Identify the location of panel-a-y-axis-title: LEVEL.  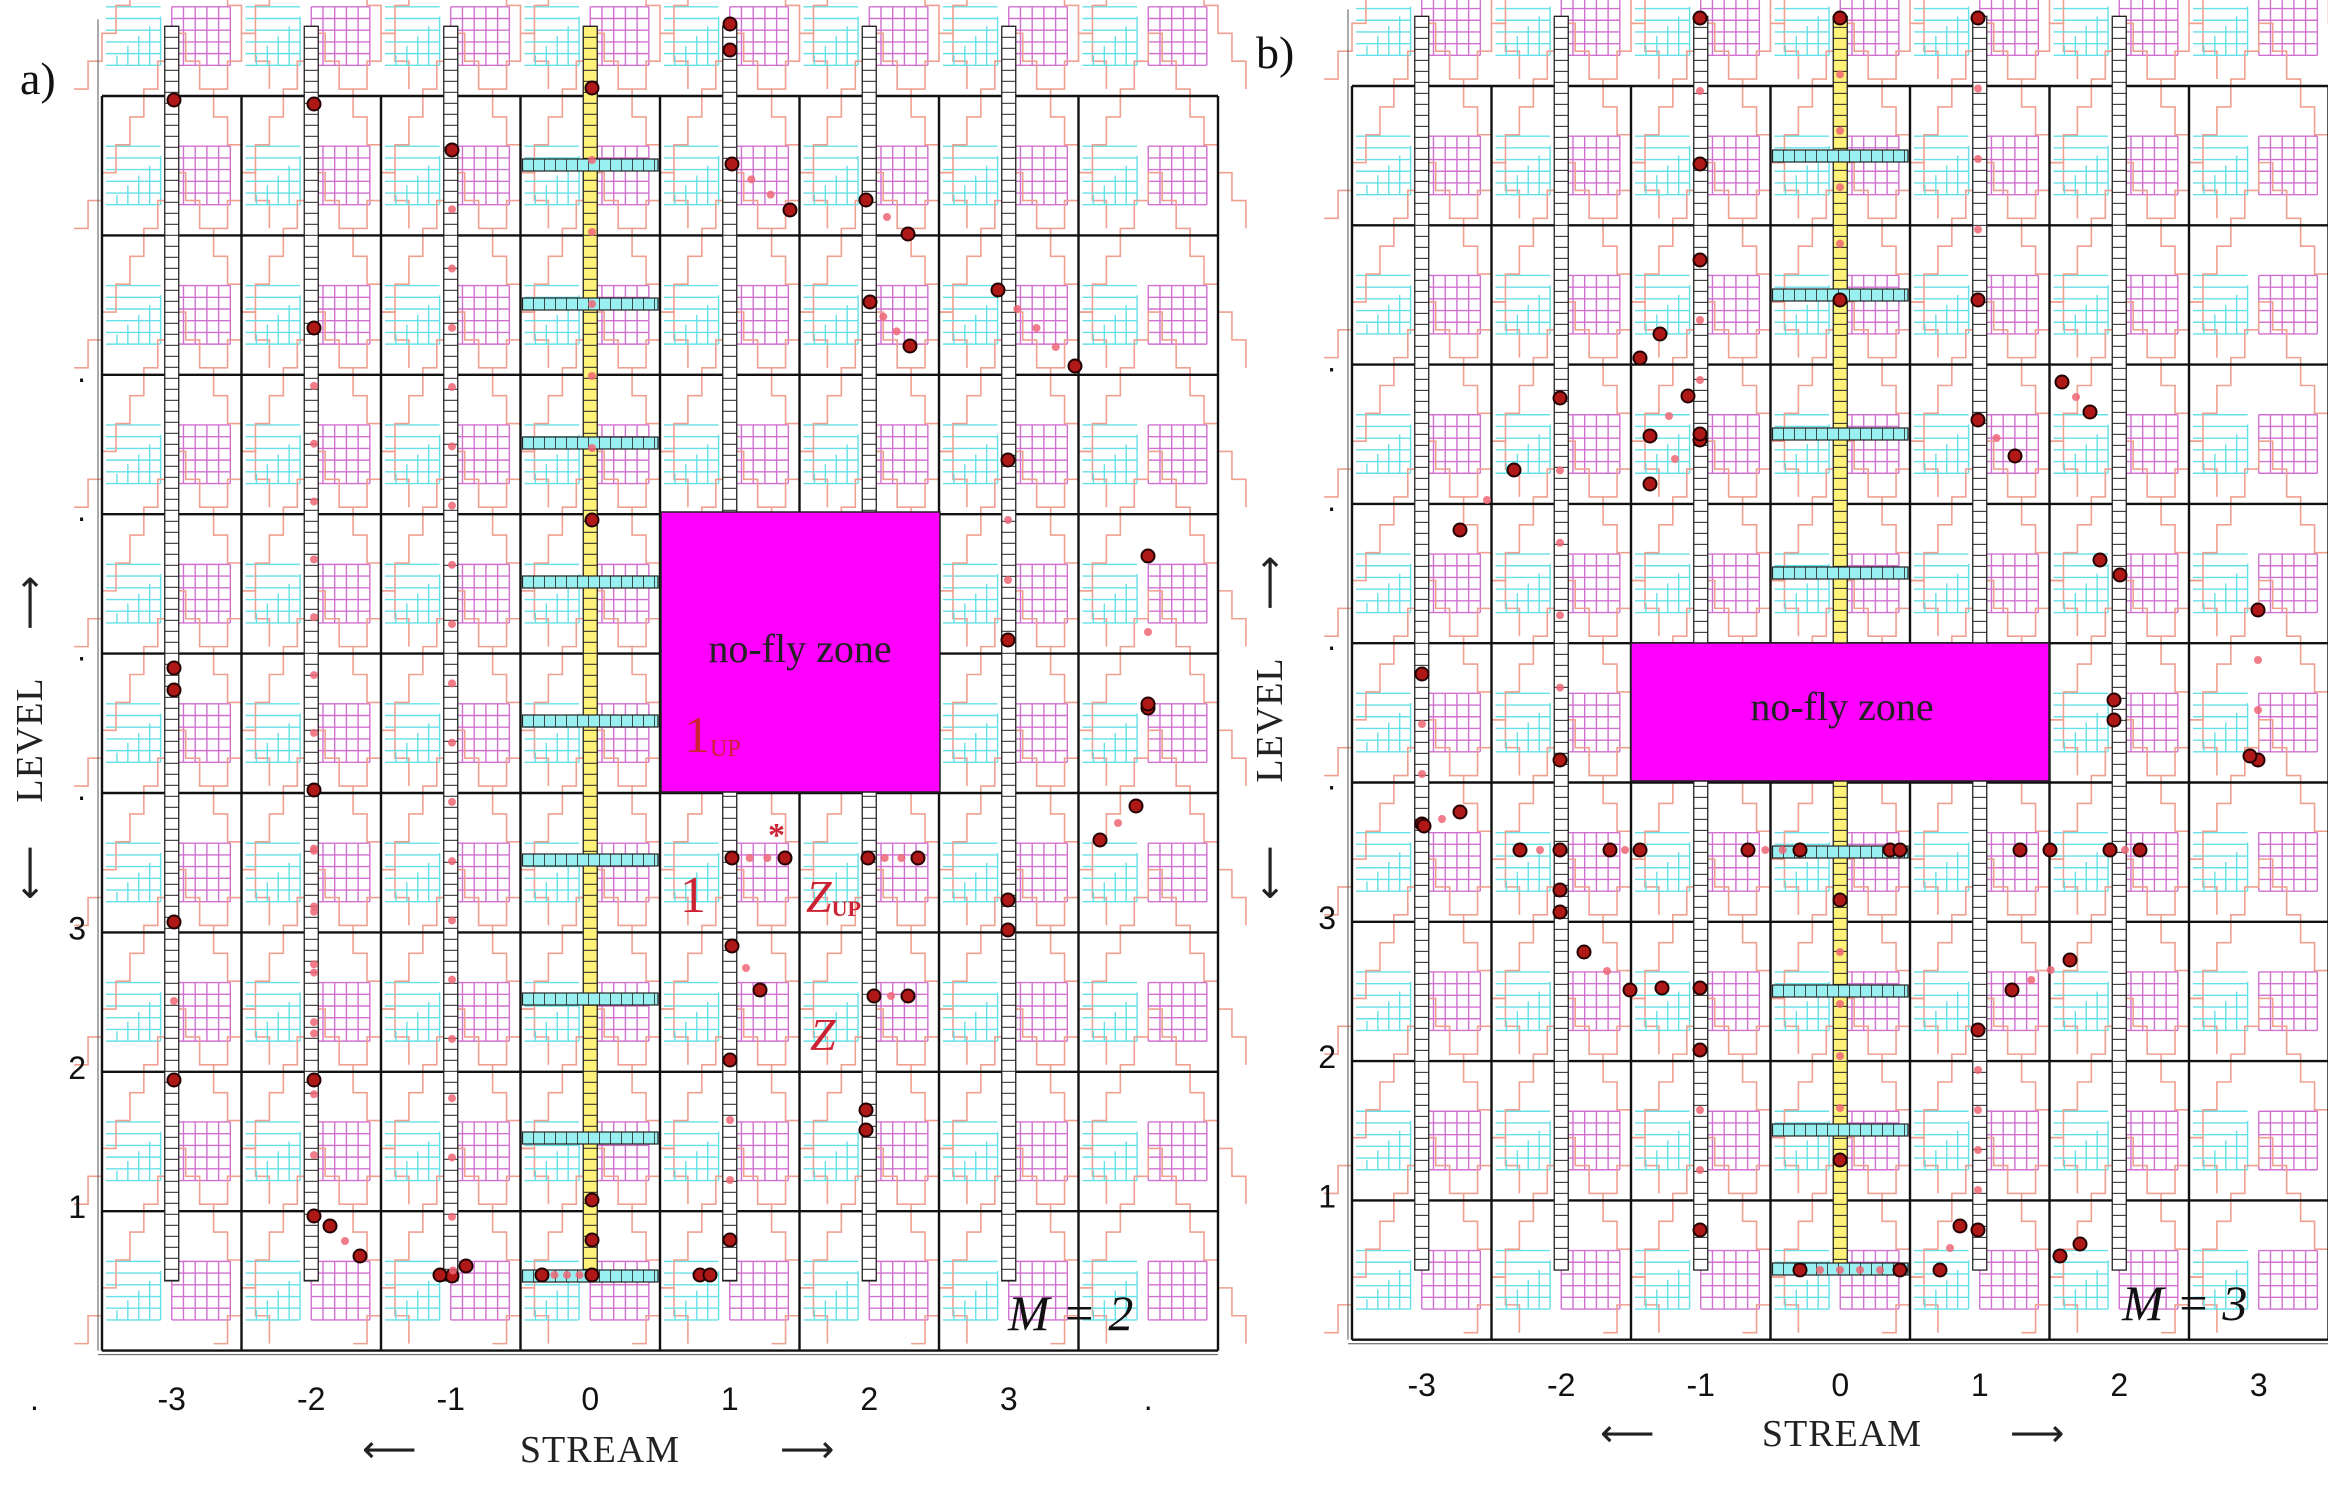
(30, 739).